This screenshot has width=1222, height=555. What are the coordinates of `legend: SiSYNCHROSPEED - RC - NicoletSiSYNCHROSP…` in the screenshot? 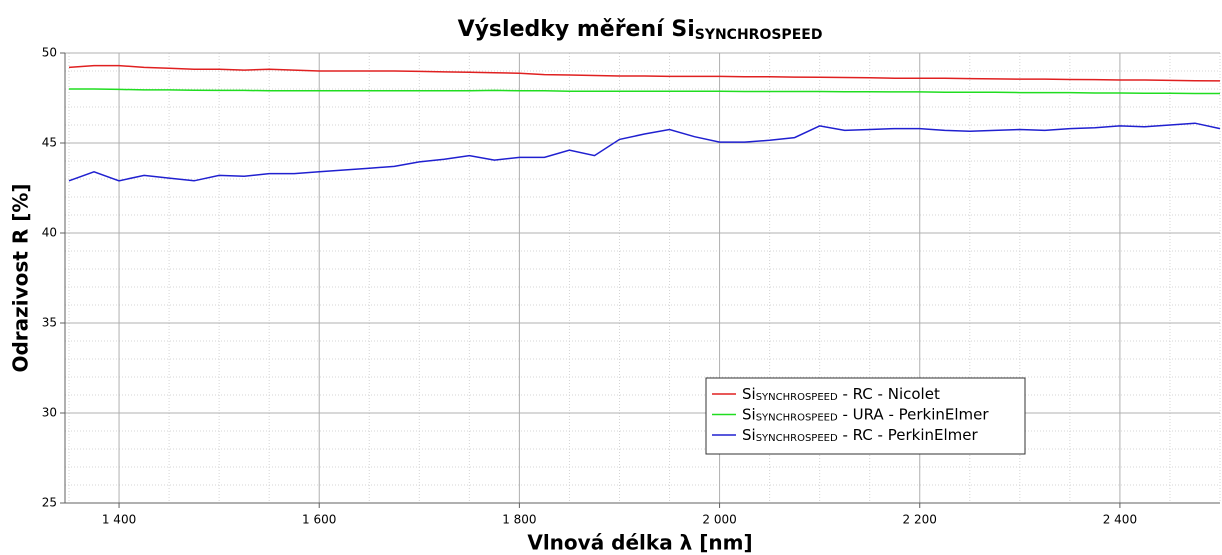 It's located at (865, 416).